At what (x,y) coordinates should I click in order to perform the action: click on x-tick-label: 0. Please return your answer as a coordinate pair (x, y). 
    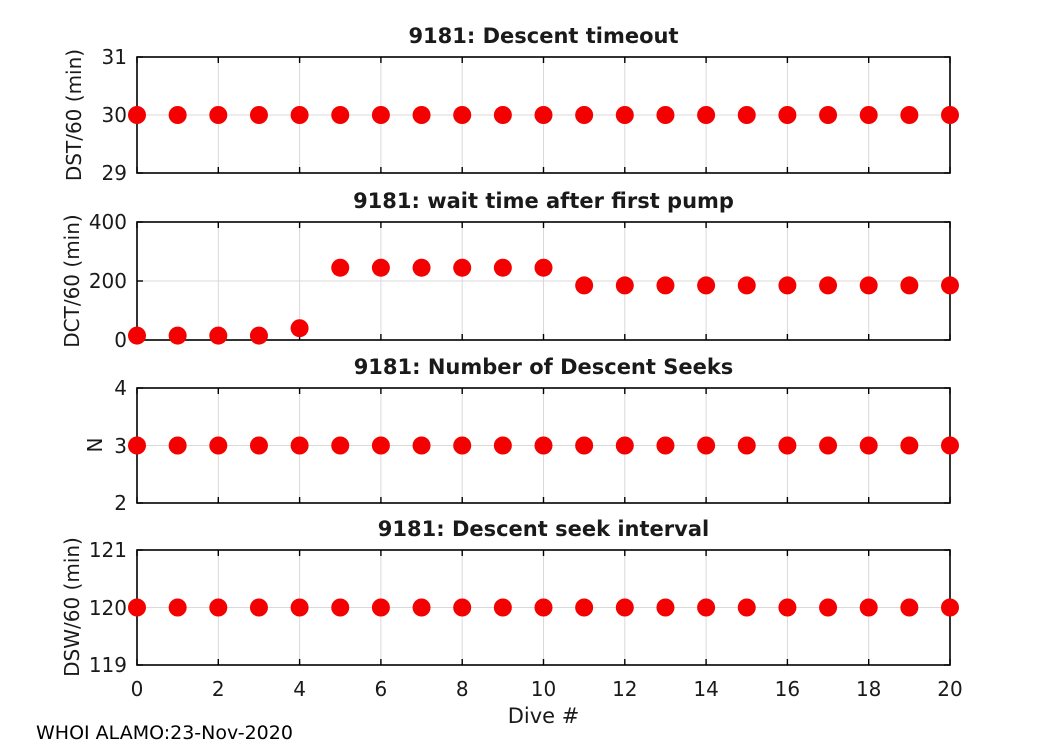
    Looking at the image, I should click on (137, 689).